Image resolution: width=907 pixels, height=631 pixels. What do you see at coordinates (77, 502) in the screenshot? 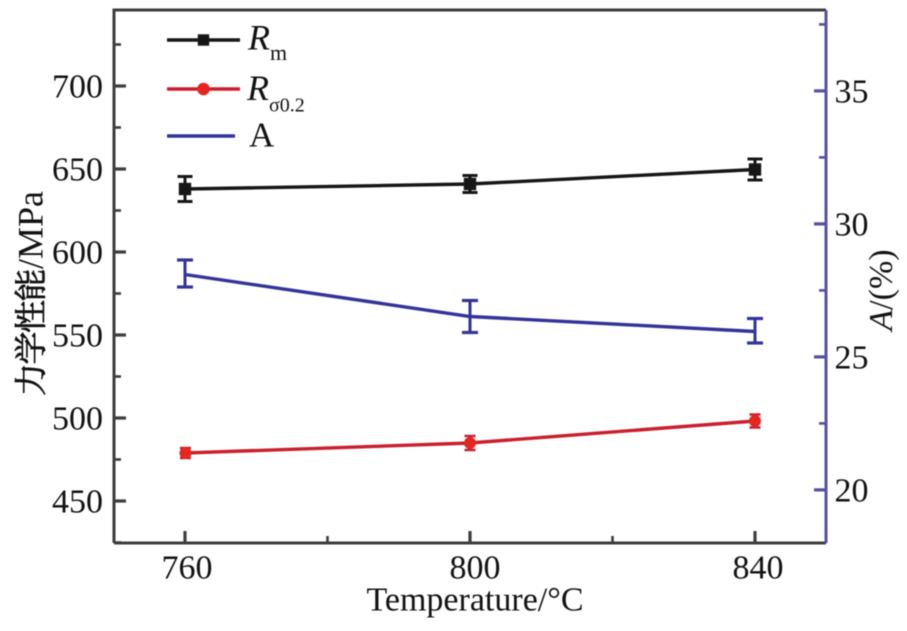
I see `svg-text: 450` at bounding box center [77, 502].